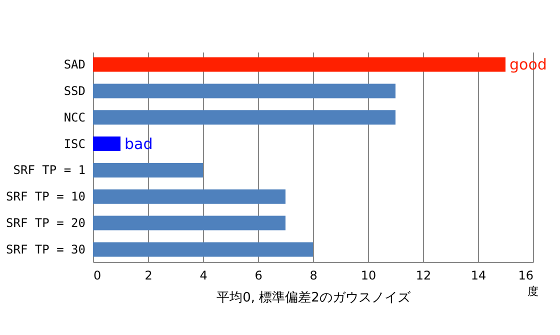  Describe the element at coordinates (424, 275) in the screenshot. I see `x-tick-label: 12` at that location.